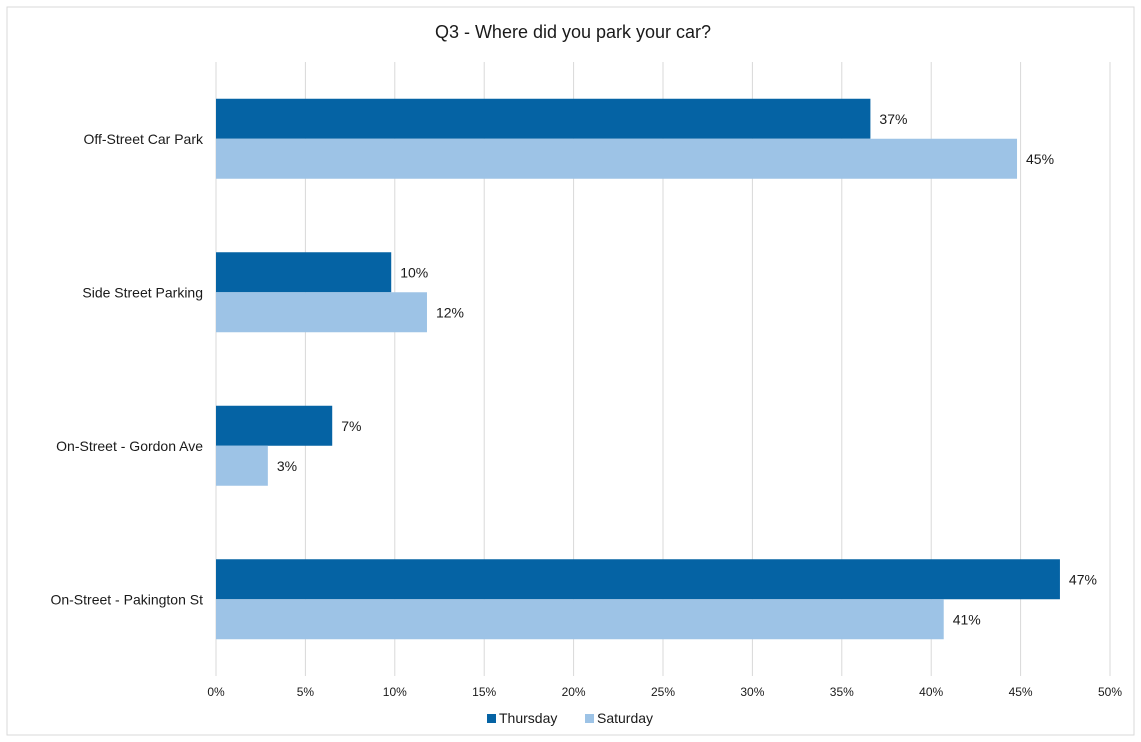 The image size is (1141, 742). I want to click on legend-swatch-saturday, so click(589, 718).